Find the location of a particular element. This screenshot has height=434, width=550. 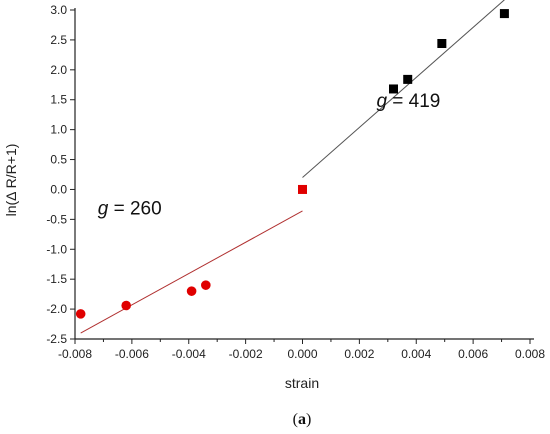

x-tick-label: 0.008 is located at coordinates (530, 354).